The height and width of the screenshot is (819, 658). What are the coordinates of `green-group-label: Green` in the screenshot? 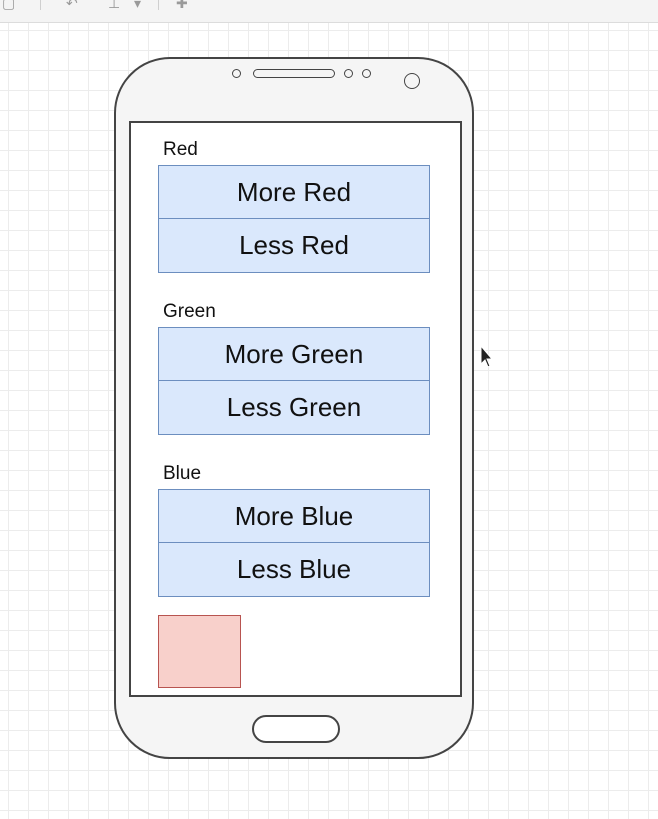 It's located at (189, 311).